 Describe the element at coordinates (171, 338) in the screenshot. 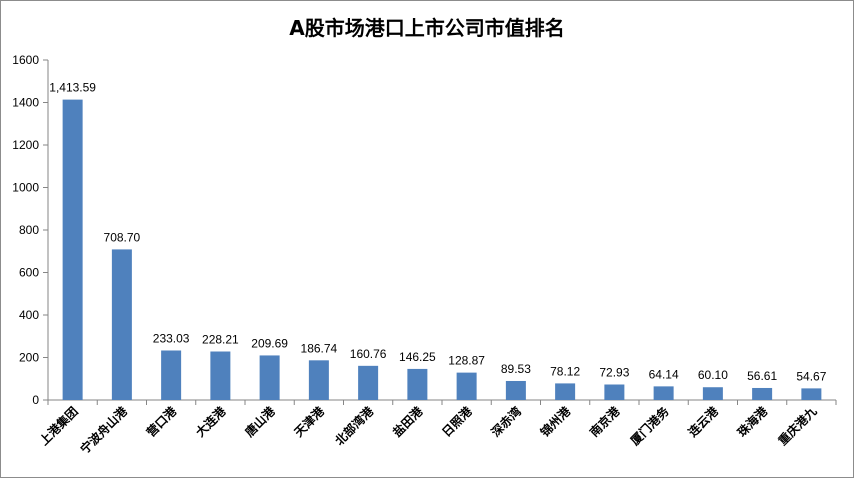

I see `data-label: 233.03` at that location.